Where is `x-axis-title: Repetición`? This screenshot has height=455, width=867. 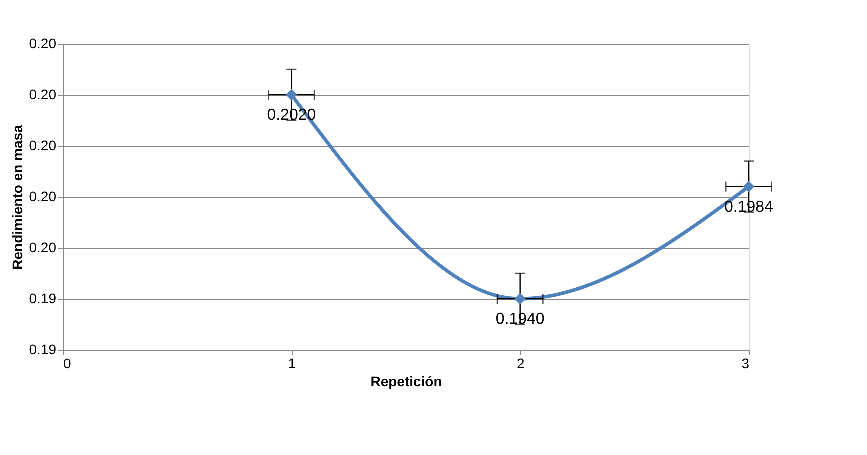
x-axis-title: Repetición is located at coordinates (406, 382).